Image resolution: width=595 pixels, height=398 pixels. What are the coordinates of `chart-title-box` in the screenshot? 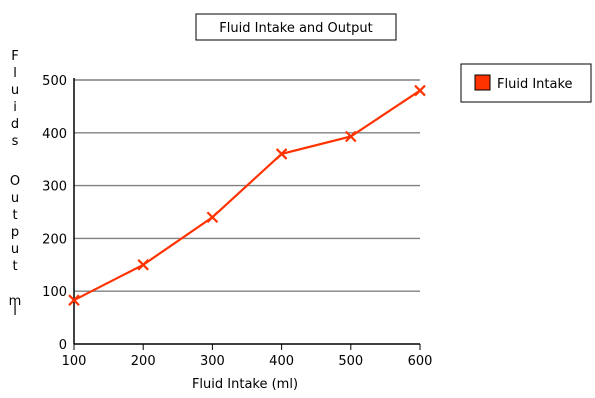 It's located at (296, 27).